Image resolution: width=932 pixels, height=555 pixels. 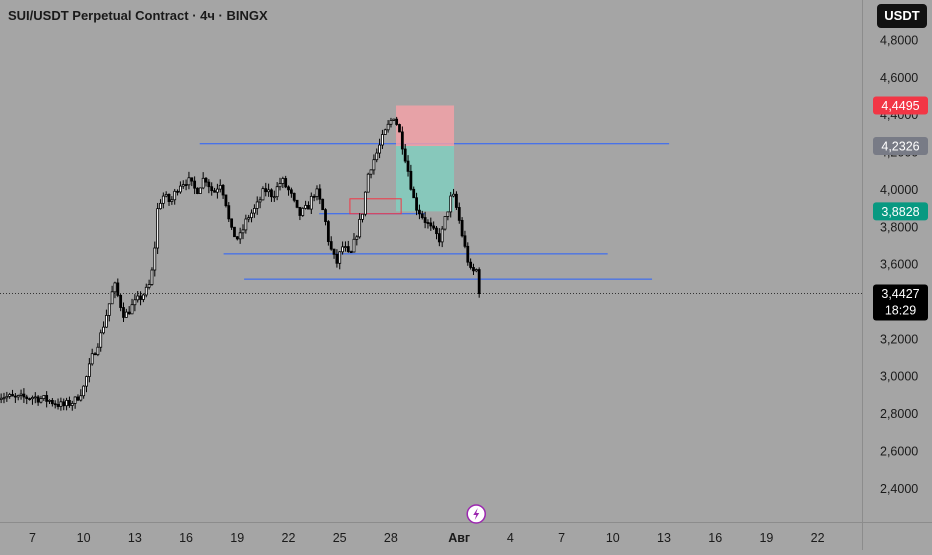 I want to click on currency-button: USDT, so click(x=902, y=16).